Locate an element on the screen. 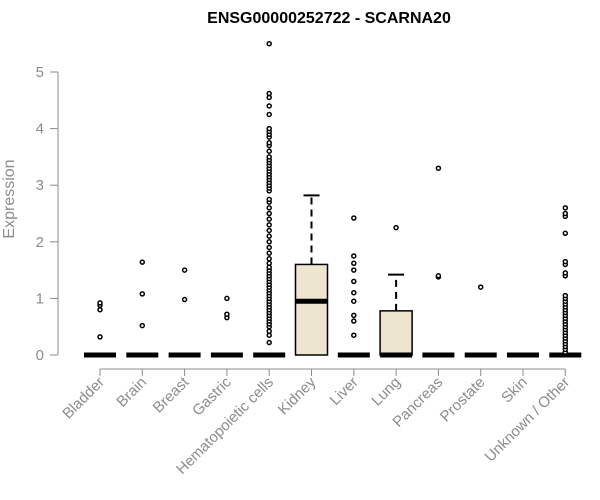 This screenshot has width=600, height=500. y-tick-label: 0 is located at coordinates (40, 355).